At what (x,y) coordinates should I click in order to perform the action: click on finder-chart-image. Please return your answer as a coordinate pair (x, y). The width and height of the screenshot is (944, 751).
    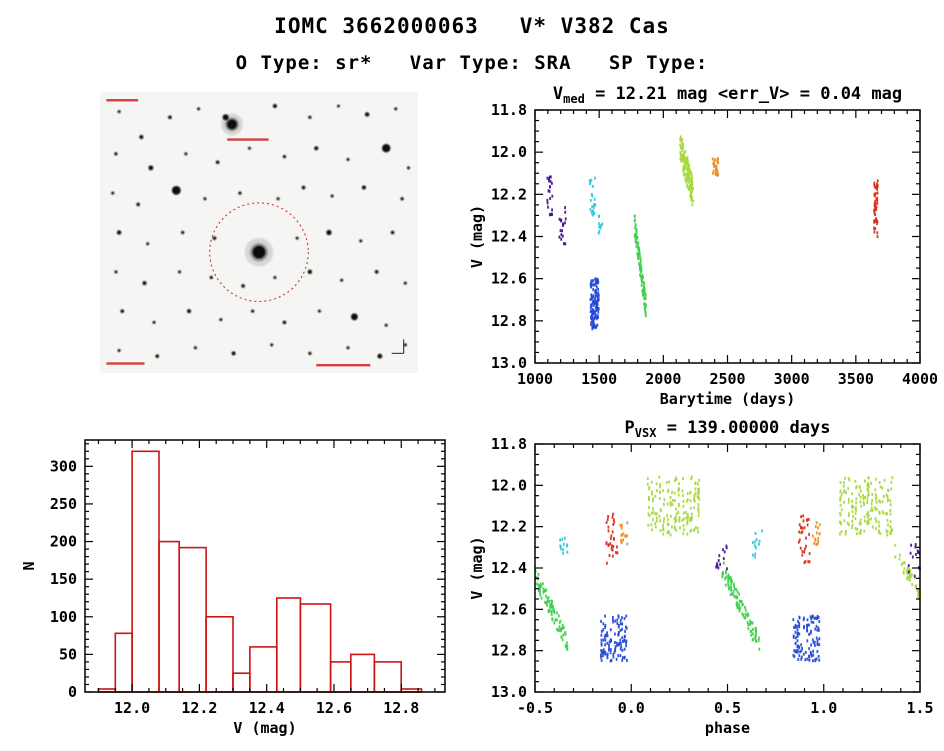
    Looking at the image, I should click on (259, 232).